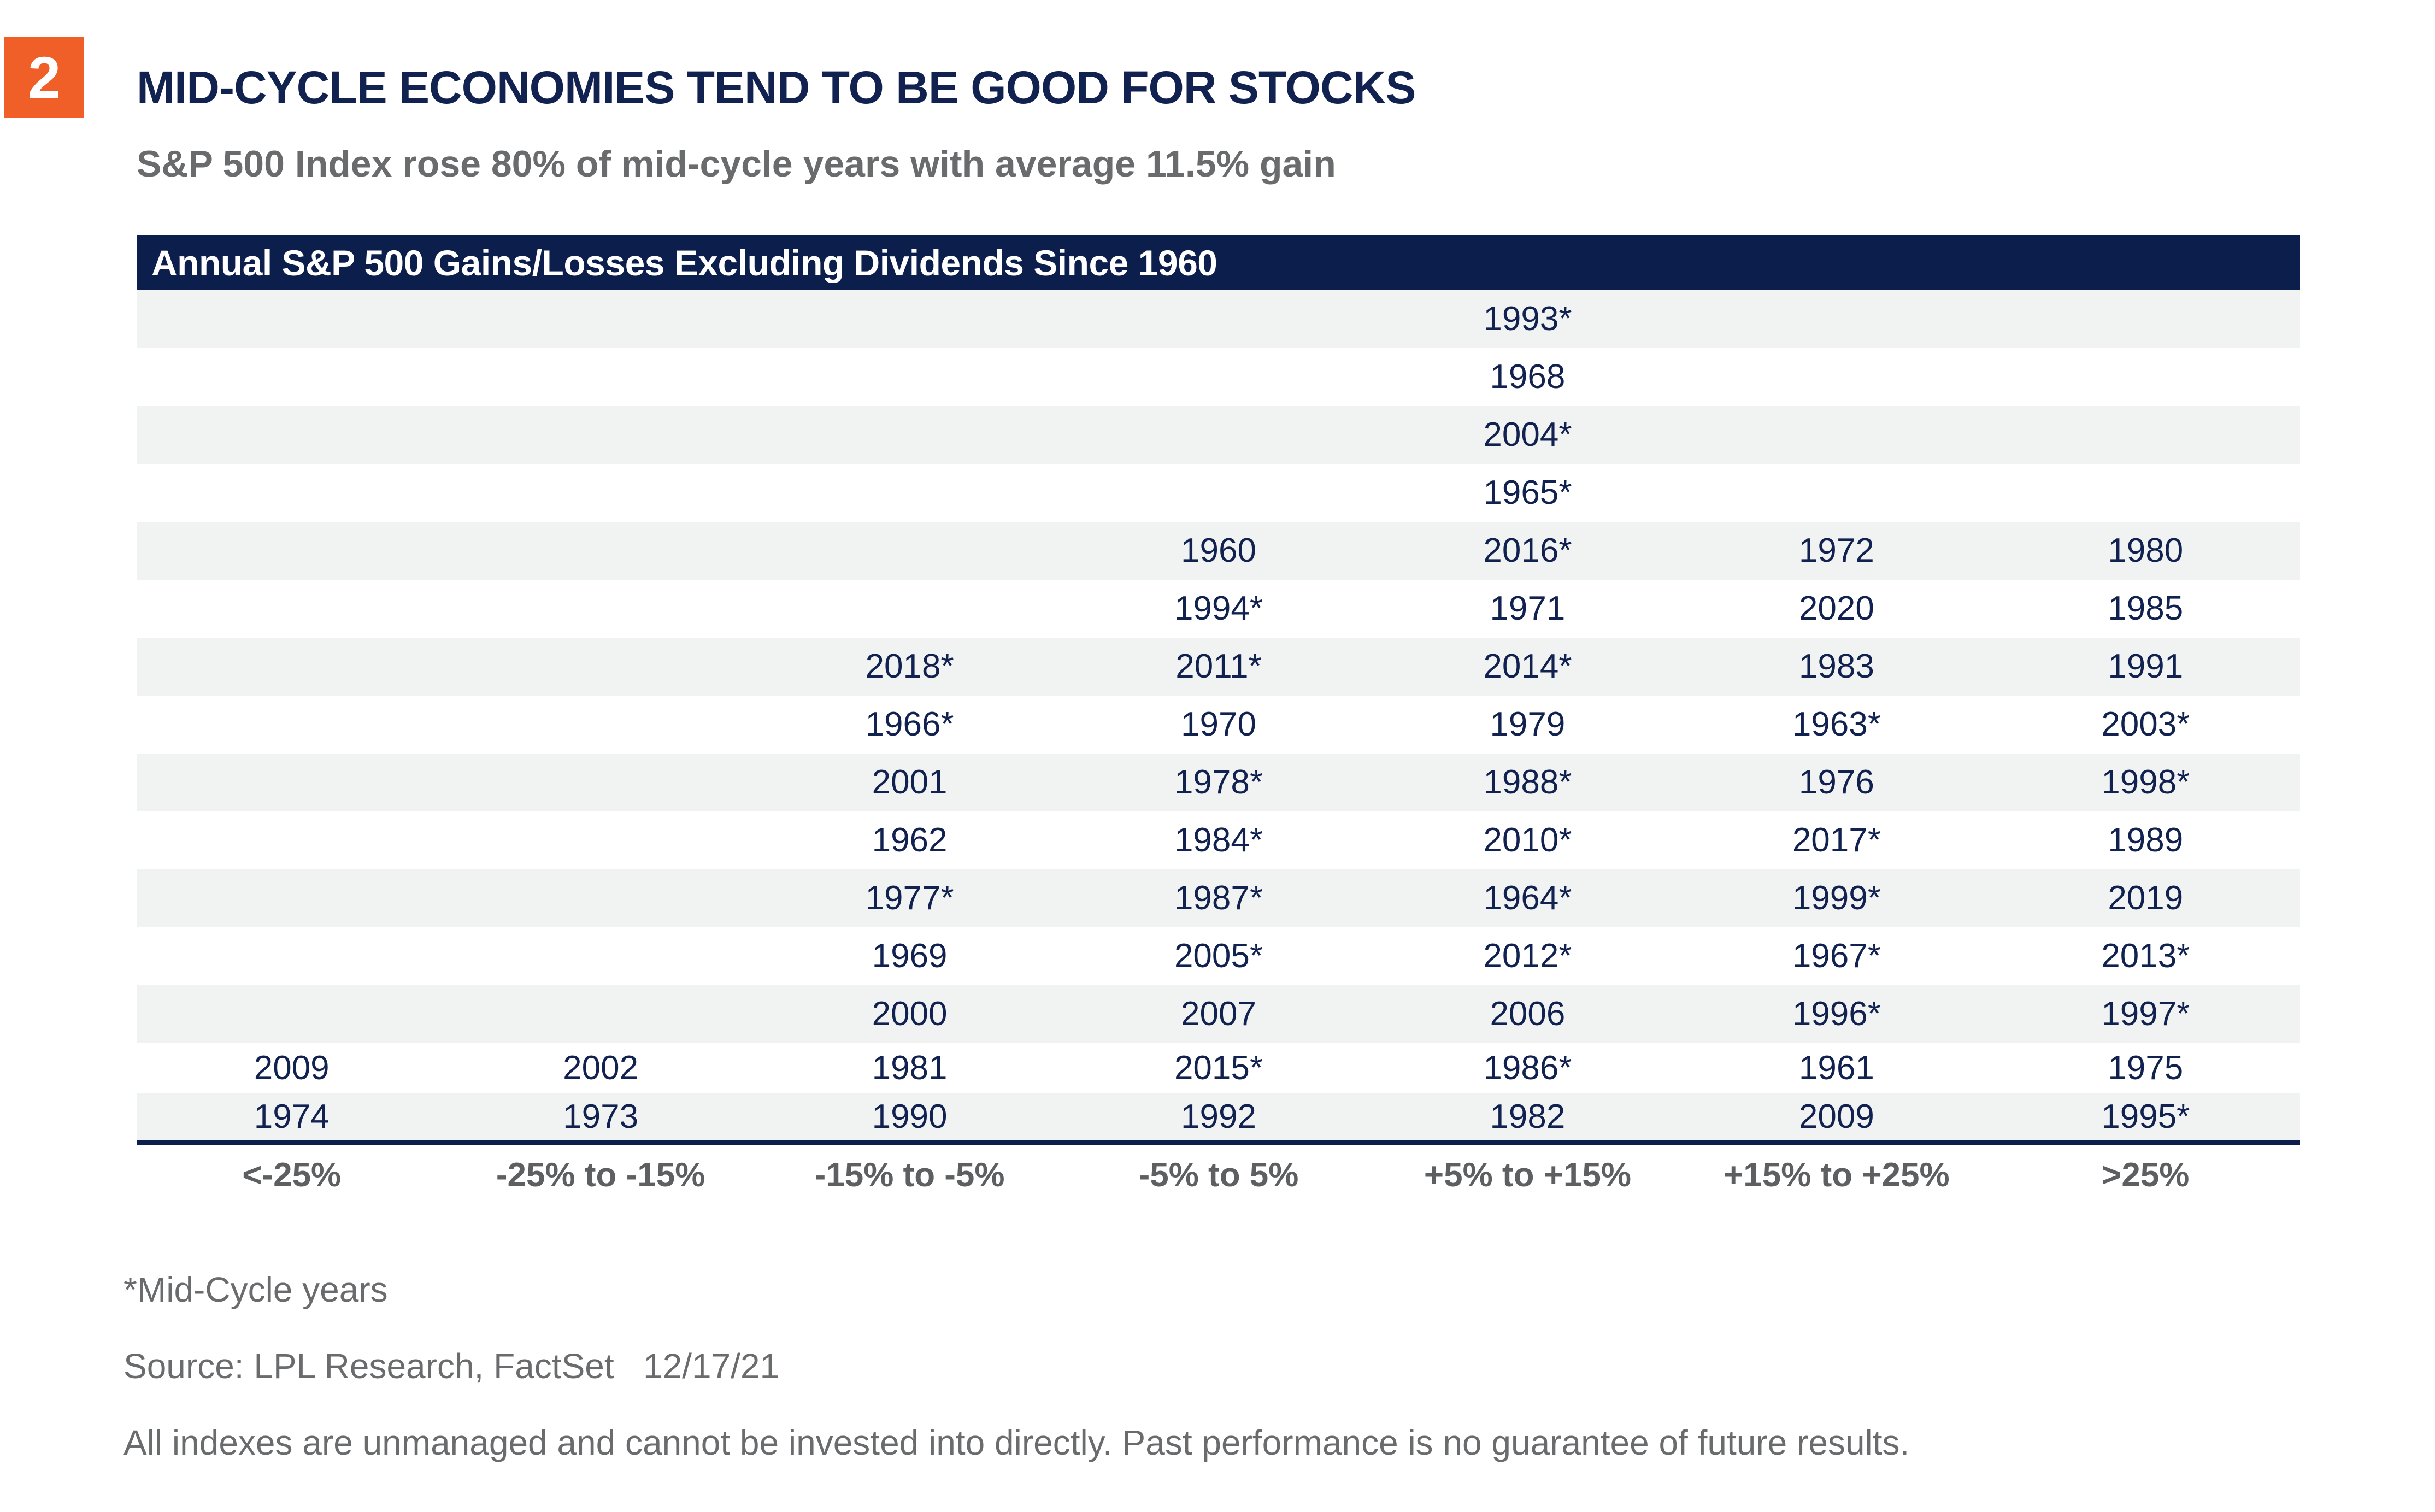  What do you see at coordinates (1218, 956) in the screenshot?
I see `table-row: 1969 2005* 2012* 1967* 2013*` at bounding box center [1218, 956].